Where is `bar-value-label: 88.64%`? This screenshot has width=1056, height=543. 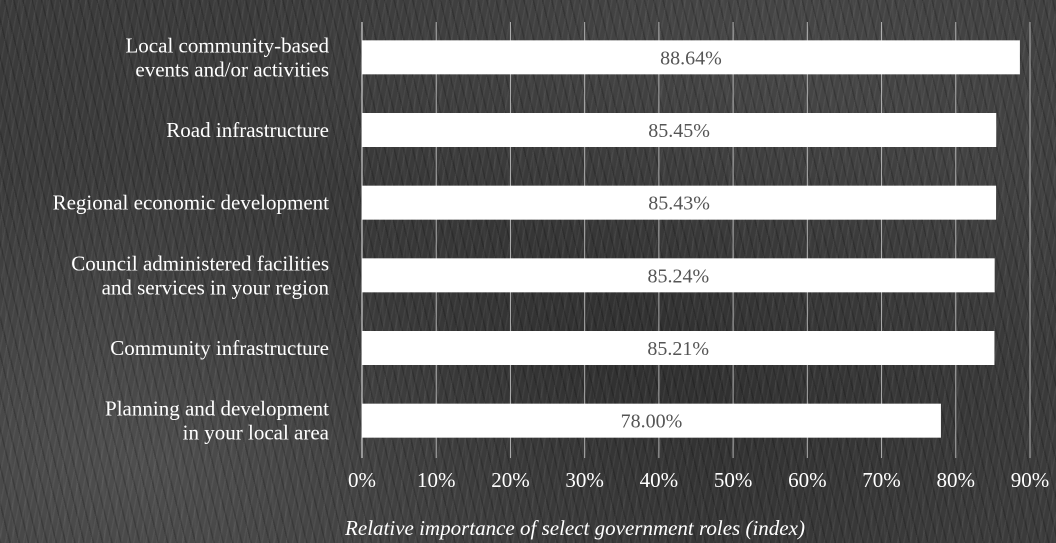
bar-value-label: 88.64% is located at coordinates (691, 58).